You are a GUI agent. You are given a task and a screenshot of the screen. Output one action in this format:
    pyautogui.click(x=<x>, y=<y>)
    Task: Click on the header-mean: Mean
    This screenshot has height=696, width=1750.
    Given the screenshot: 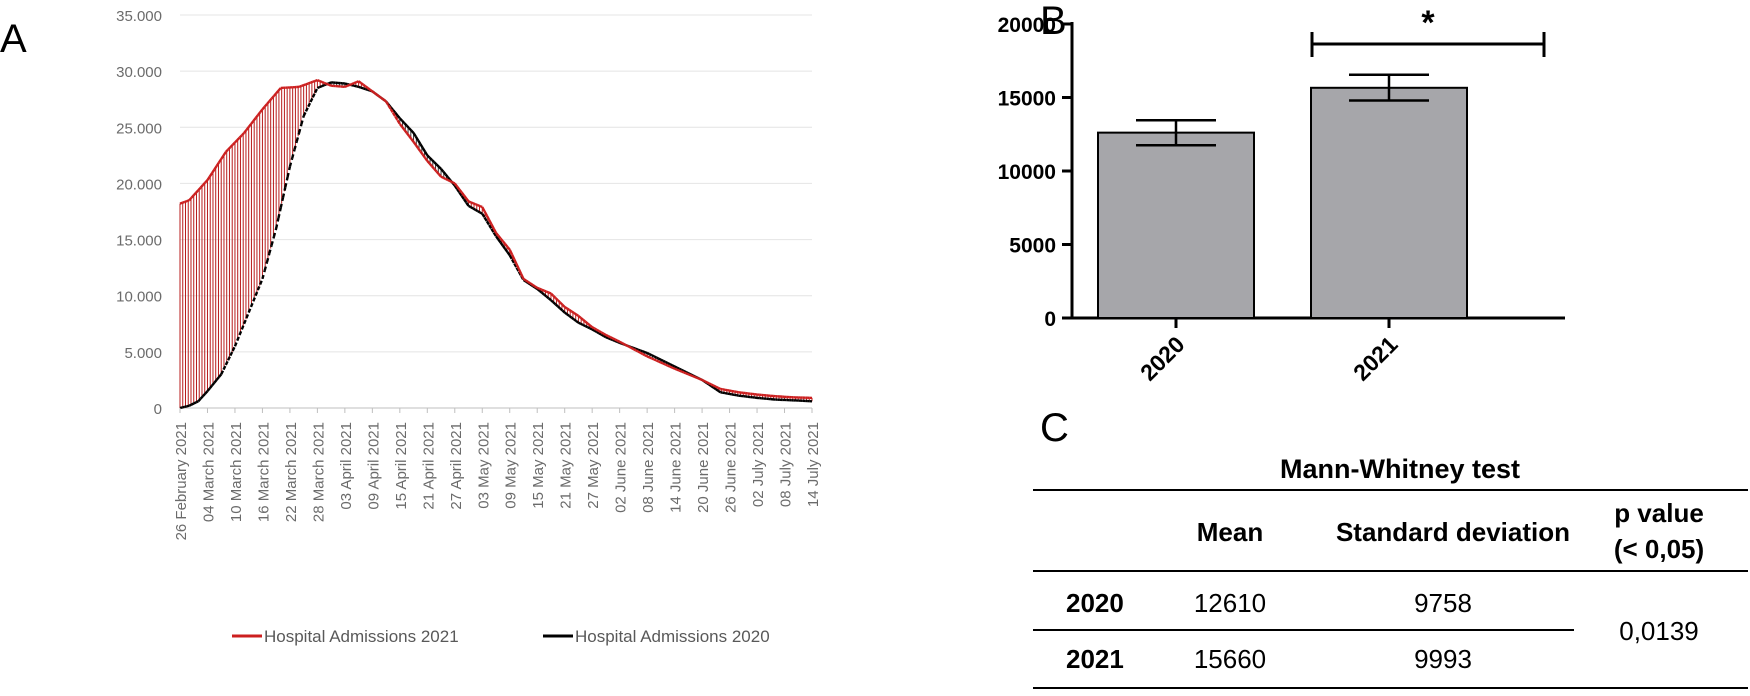 What is the action you would take?
    pyautogui.click(x=1230, y=532)
    